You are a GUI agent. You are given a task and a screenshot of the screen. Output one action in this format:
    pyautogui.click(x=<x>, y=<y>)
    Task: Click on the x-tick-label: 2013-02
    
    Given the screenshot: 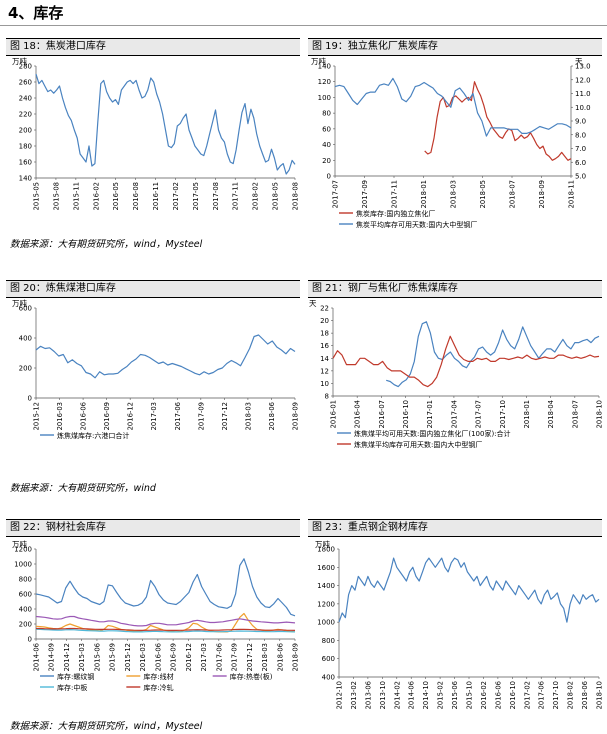 What is the action you would take?
    pyautogui.click(x=354, y=695)
    